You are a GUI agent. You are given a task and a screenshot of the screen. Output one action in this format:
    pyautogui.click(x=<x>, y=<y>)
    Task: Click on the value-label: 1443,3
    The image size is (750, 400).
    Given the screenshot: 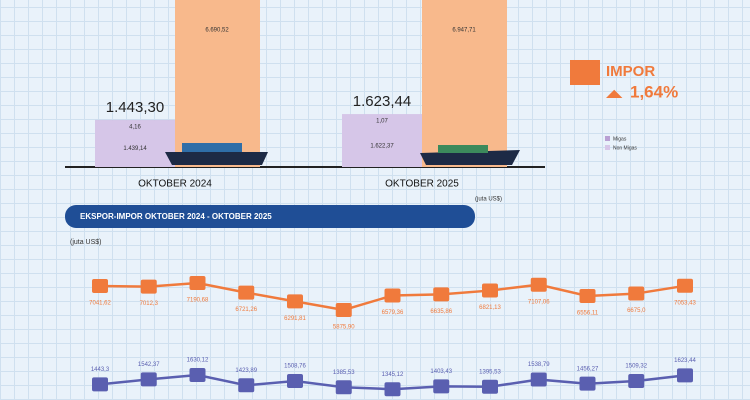 What is the action you would take?
    pyautogui.click(x=100, y=370)
    